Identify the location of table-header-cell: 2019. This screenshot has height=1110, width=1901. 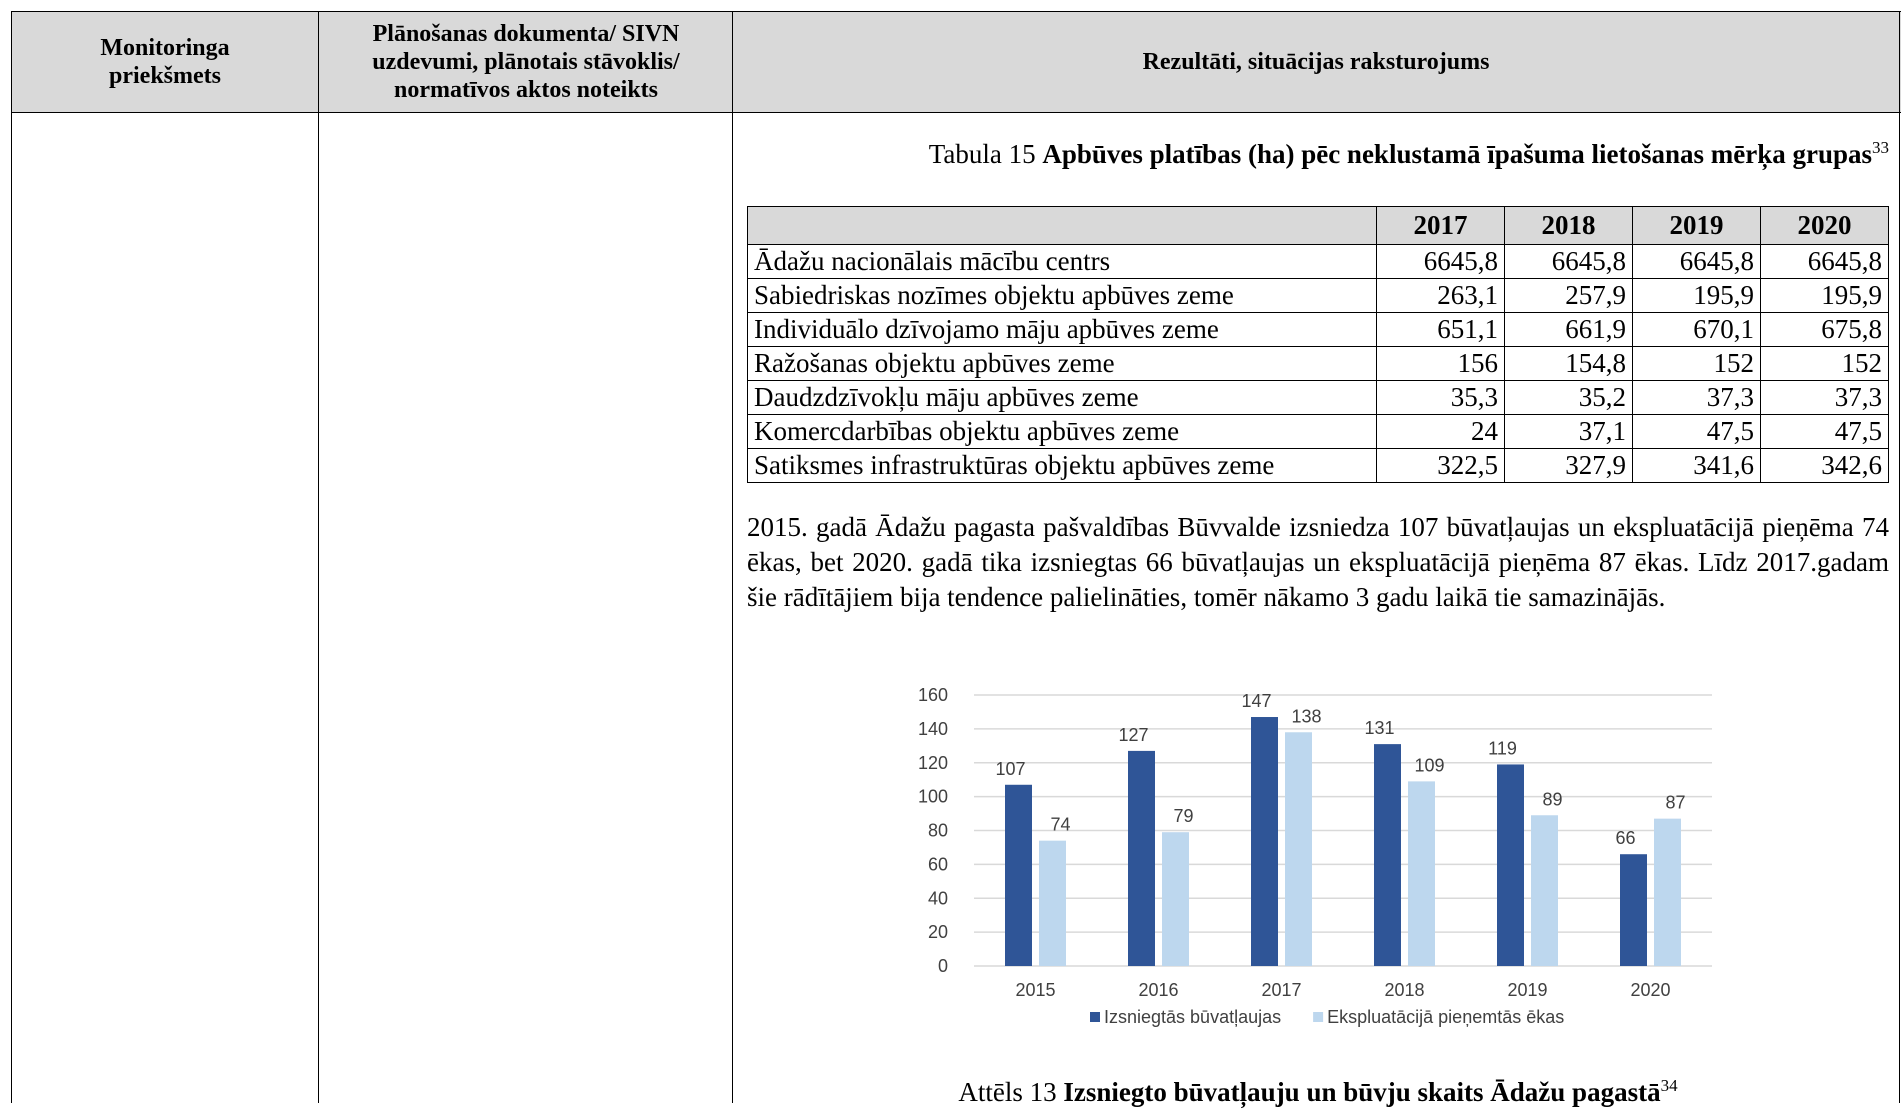
(1696, 225).